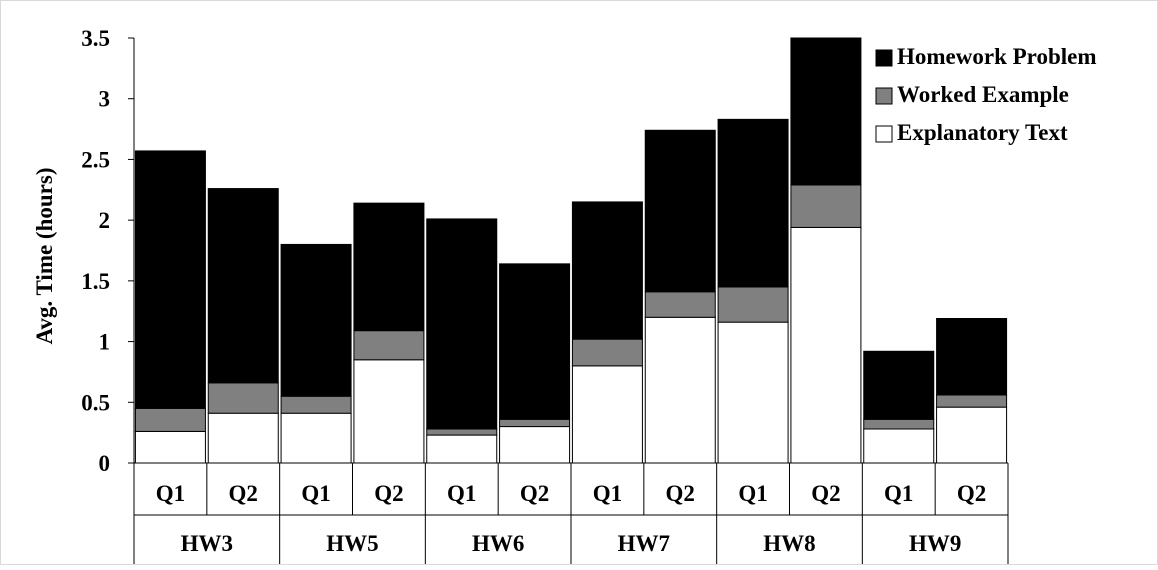 This screenshot has width=1158, height=570. Describe the element at coordinates (95, 159) in the screenshot. I see `y-tick-label: 2.5` at that location.